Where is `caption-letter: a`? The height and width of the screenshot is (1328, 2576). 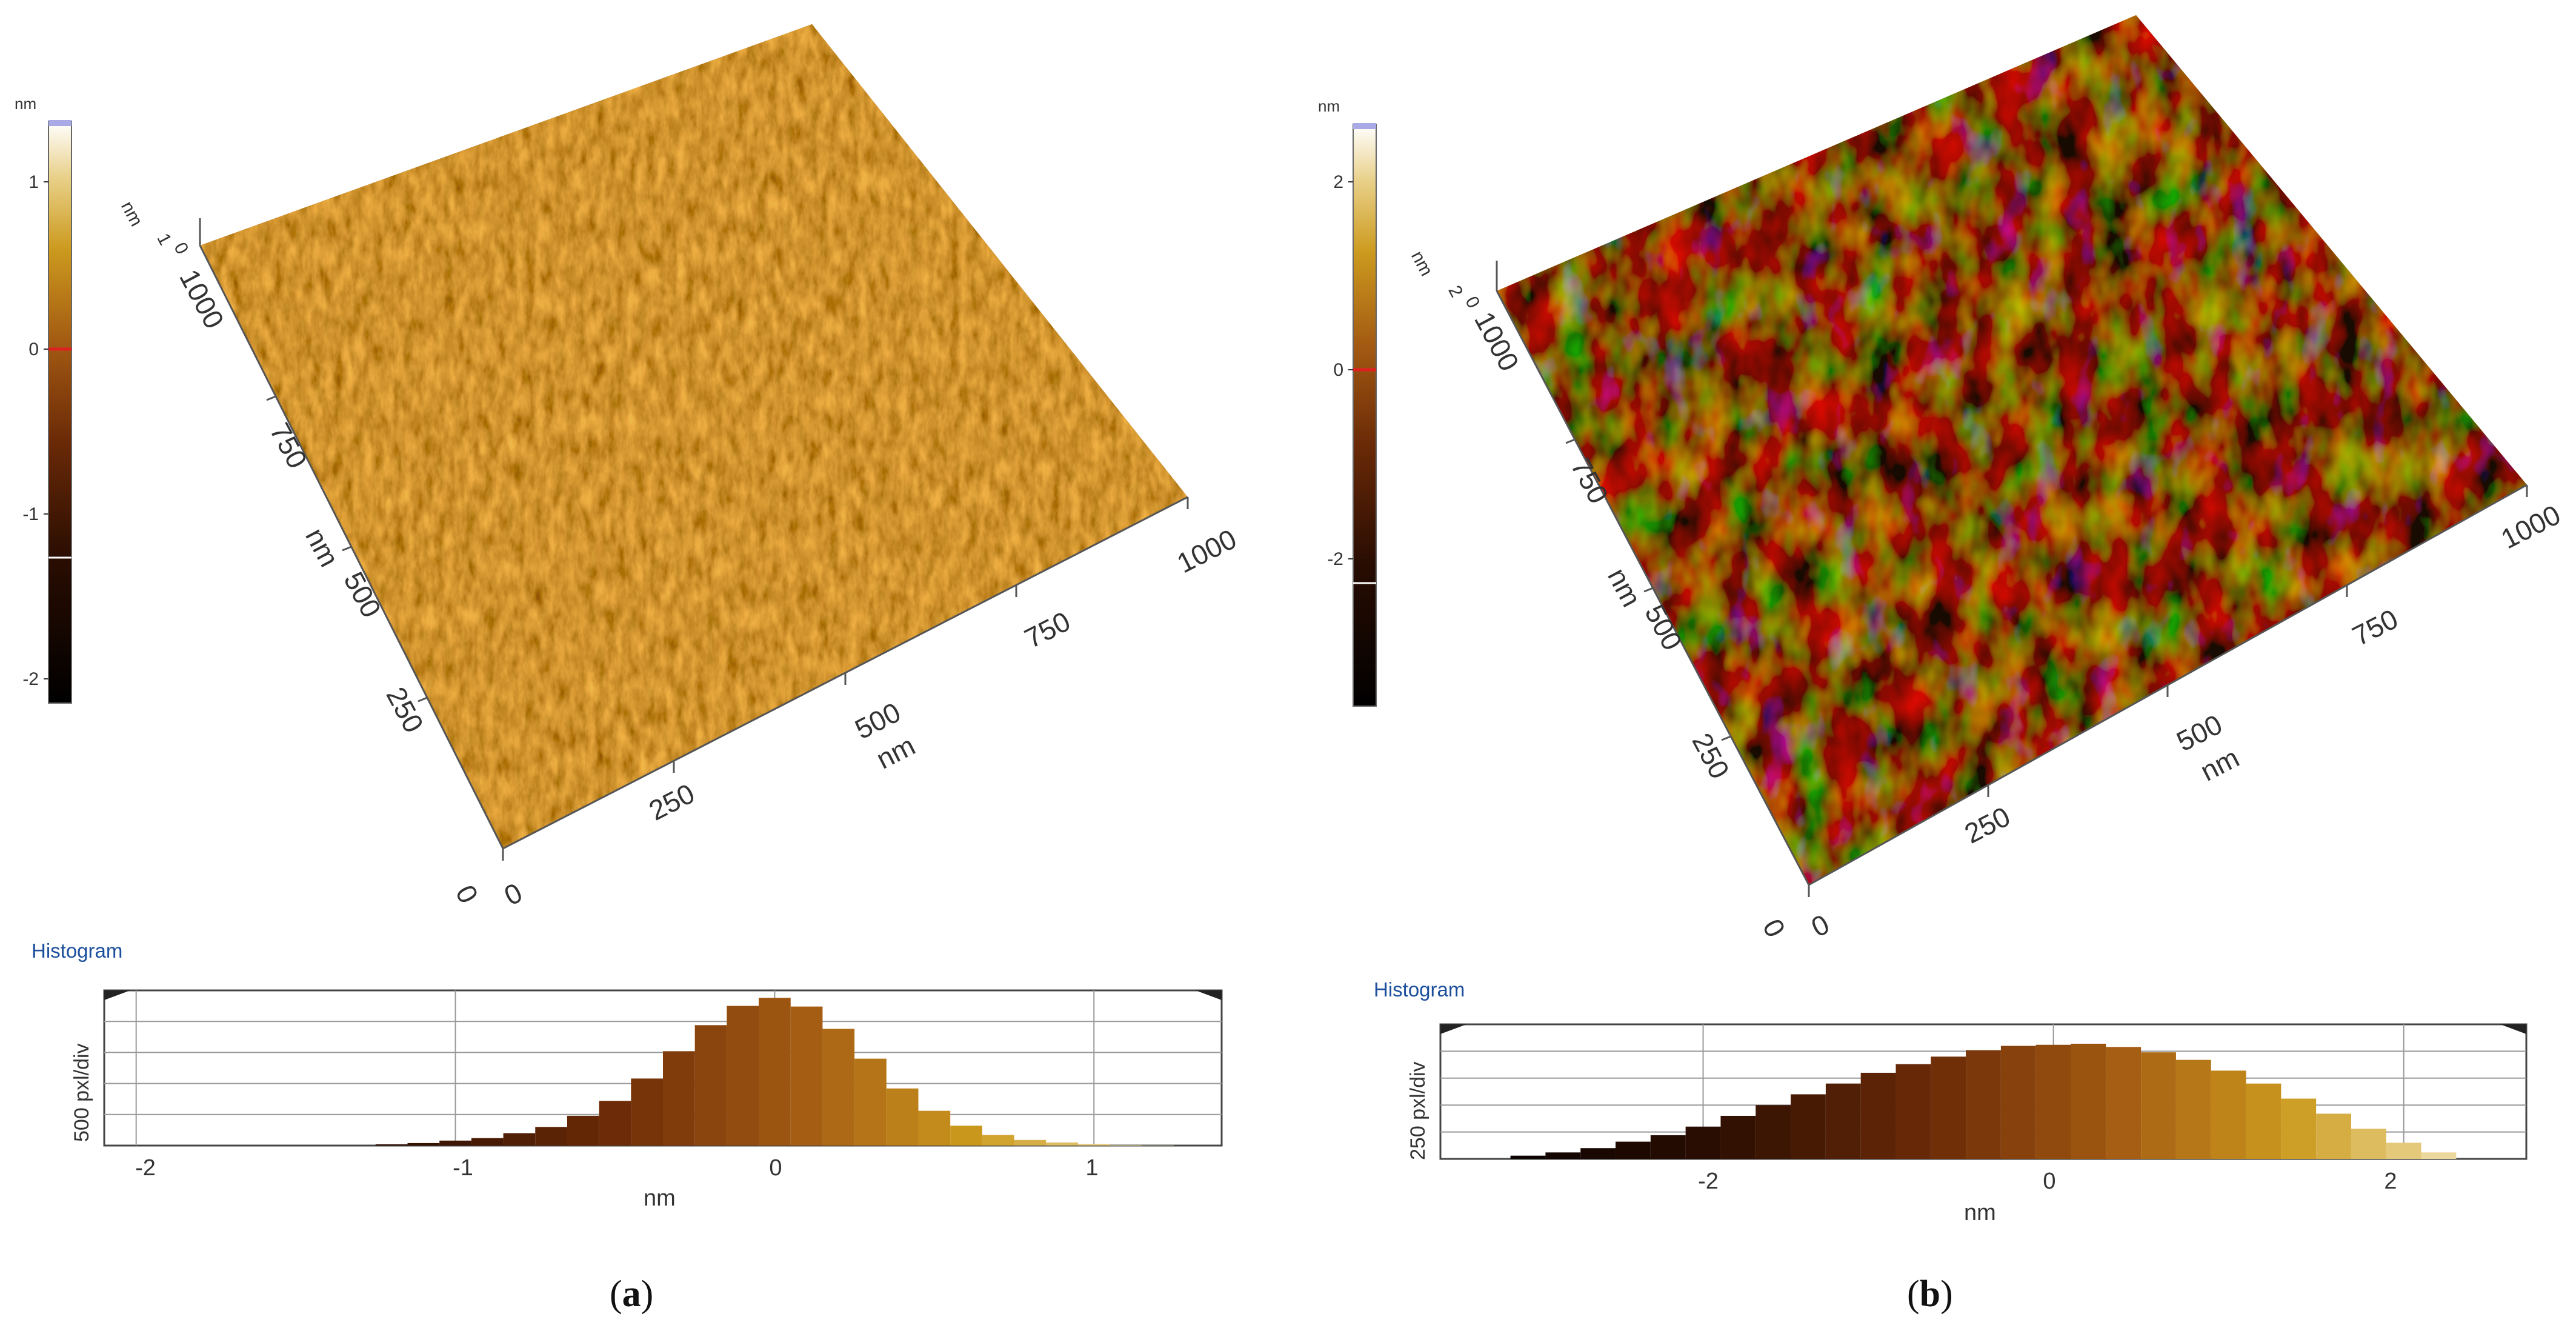 caption-letter: a is located at coordinates (631, 1294).